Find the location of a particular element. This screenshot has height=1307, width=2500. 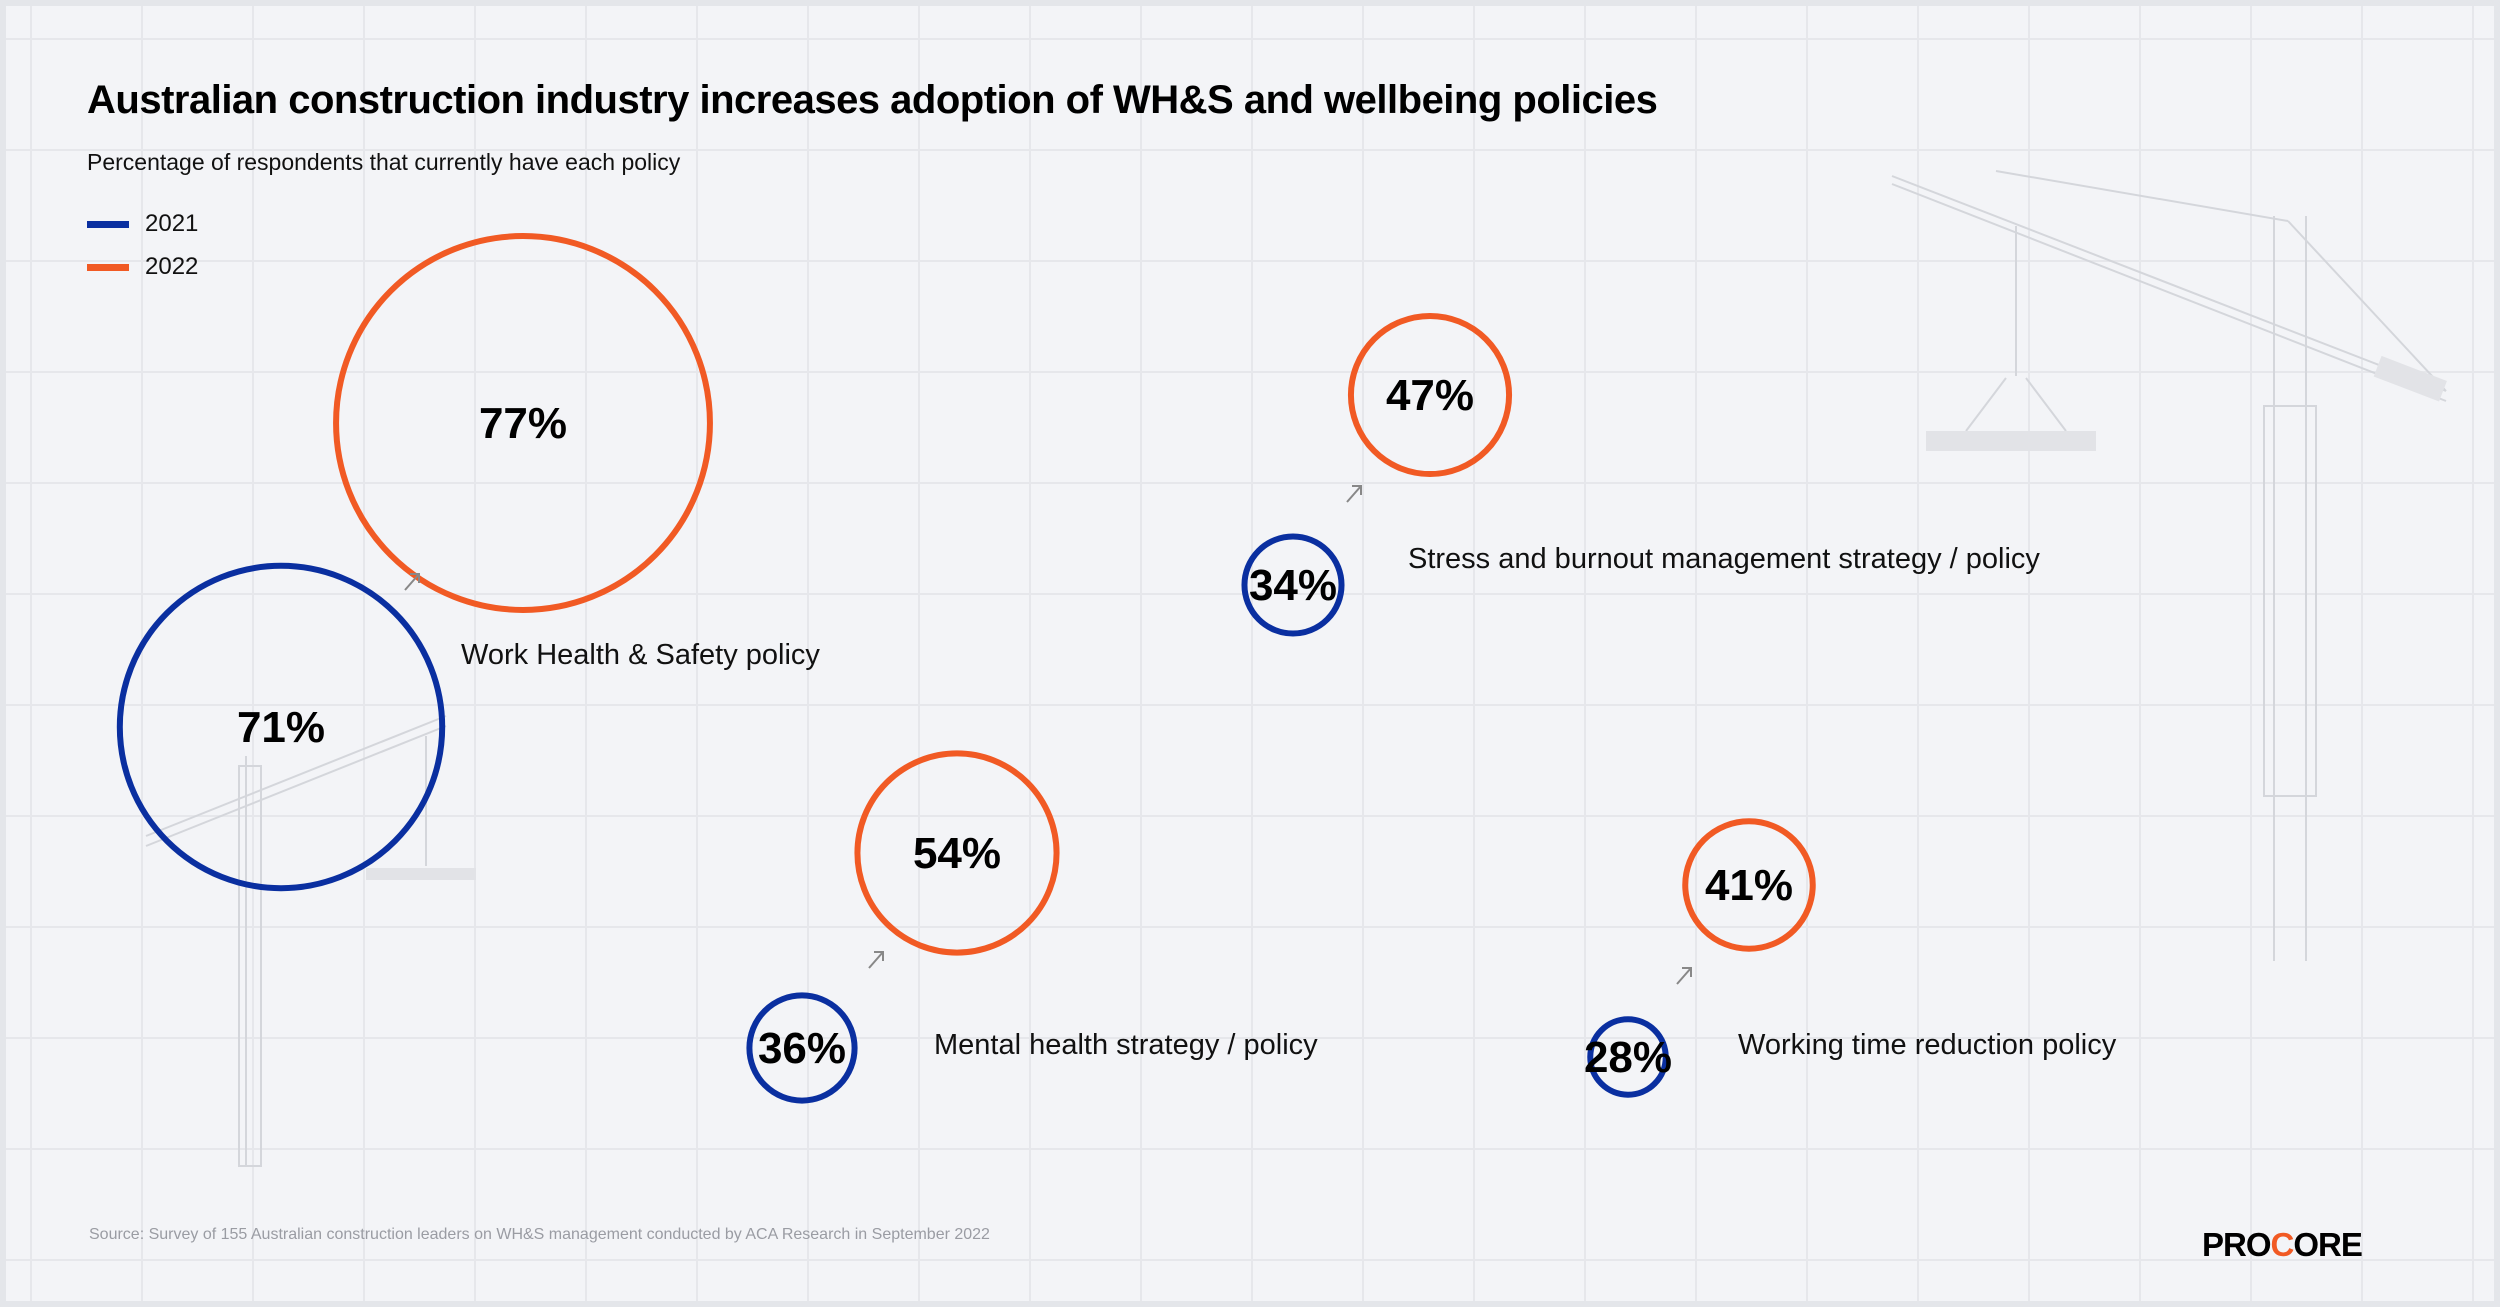

bubble-value-2021-3: 28% is located at coordinates (1628, 1057).